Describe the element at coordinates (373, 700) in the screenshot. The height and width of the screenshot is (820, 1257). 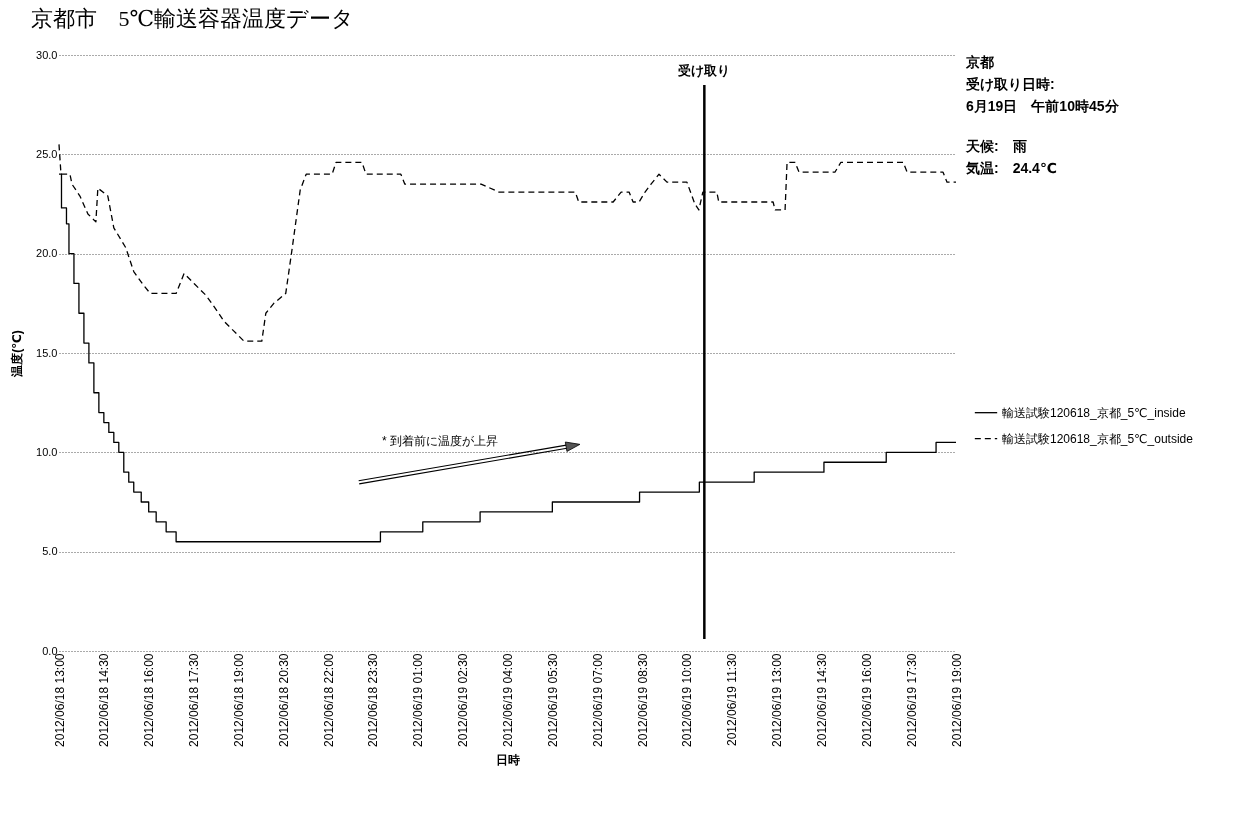
I see `x-tick-label: 2012/06/18 23:30` at that location.